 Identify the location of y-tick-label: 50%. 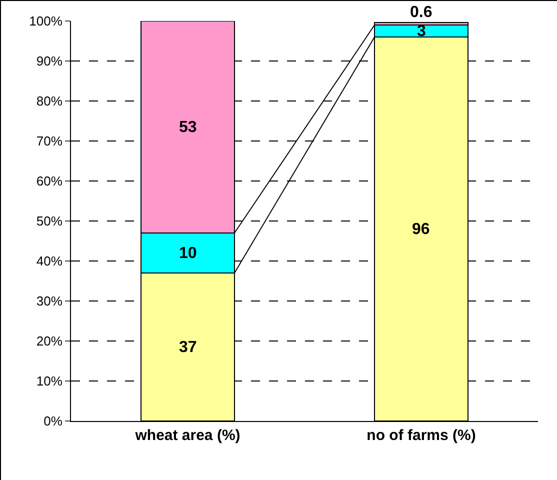
(49, 221).